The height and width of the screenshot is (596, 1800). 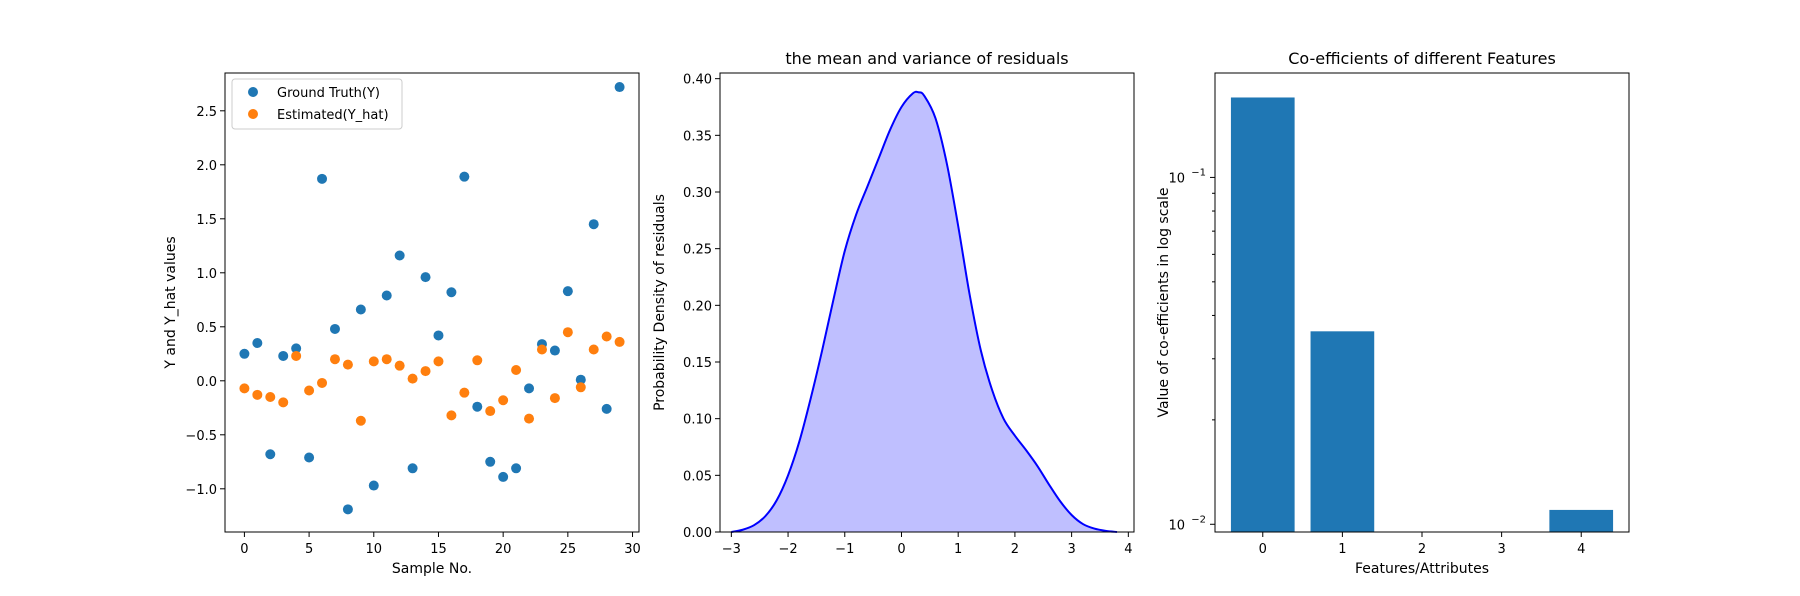 What do you see at coordinates (374, 549) in the screenshot?
I see `x-tick-label: 10` at bounding box center [374, 549].